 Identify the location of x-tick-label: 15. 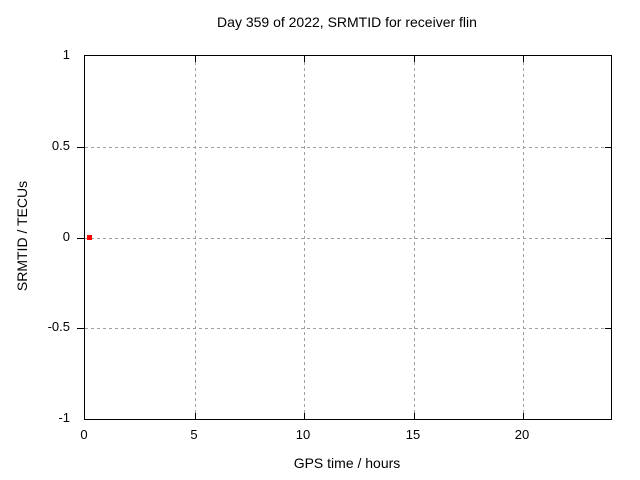
(413, 434).